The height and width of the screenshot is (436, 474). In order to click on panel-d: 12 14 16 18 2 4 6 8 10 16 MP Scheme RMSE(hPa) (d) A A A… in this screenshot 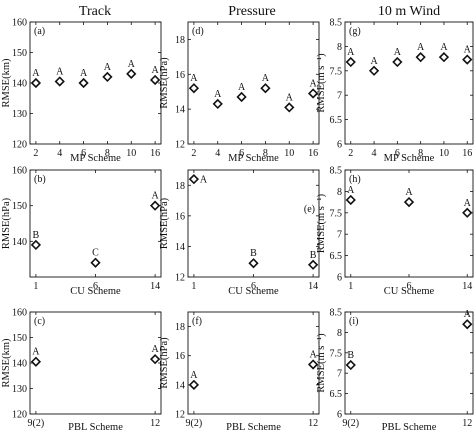, I will do `click(239, 92)`.